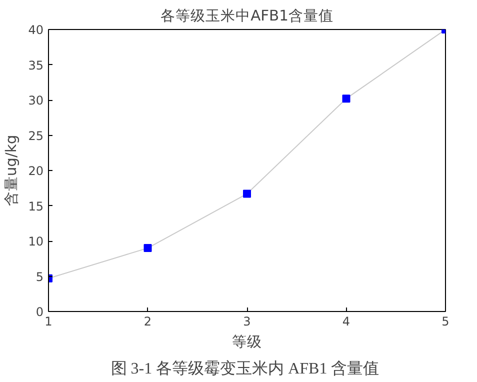  Describe the element at coordinates (247, 16) in the screenshot. I see `chart-title: 各等级玉米中AFB1含量值` at that location.